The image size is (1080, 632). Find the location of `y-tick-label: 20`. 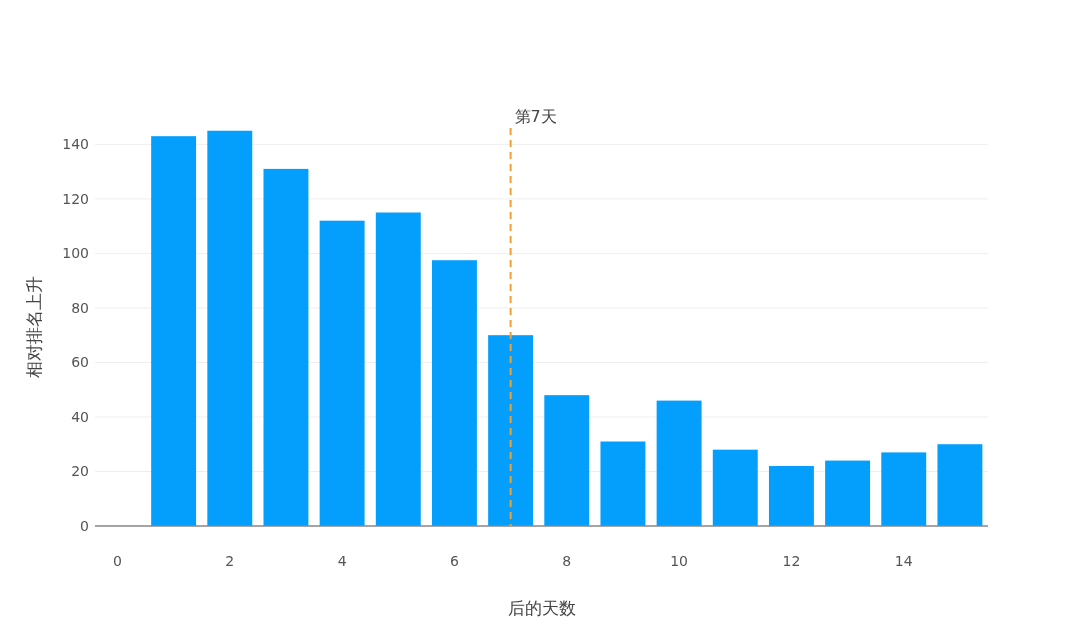

y-tick-label: 20 is located at coordinates (80, 471).